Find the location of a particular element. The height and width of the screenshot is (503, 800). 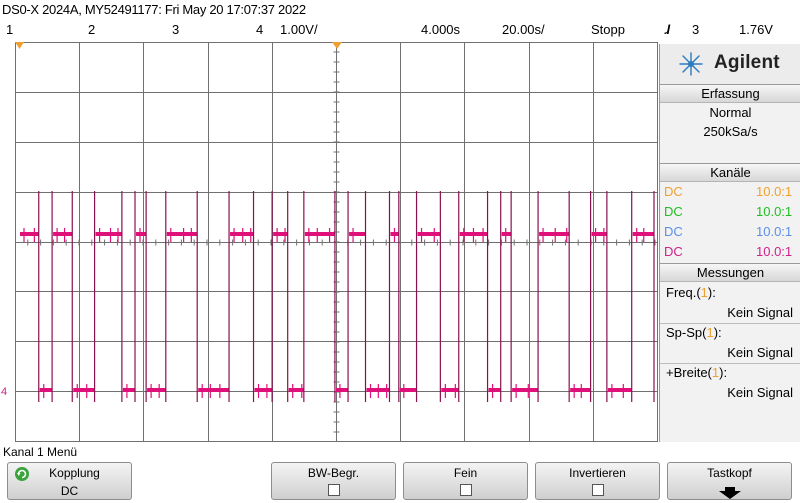

bw-limit-checkbox is located at coordinates (333, 490).